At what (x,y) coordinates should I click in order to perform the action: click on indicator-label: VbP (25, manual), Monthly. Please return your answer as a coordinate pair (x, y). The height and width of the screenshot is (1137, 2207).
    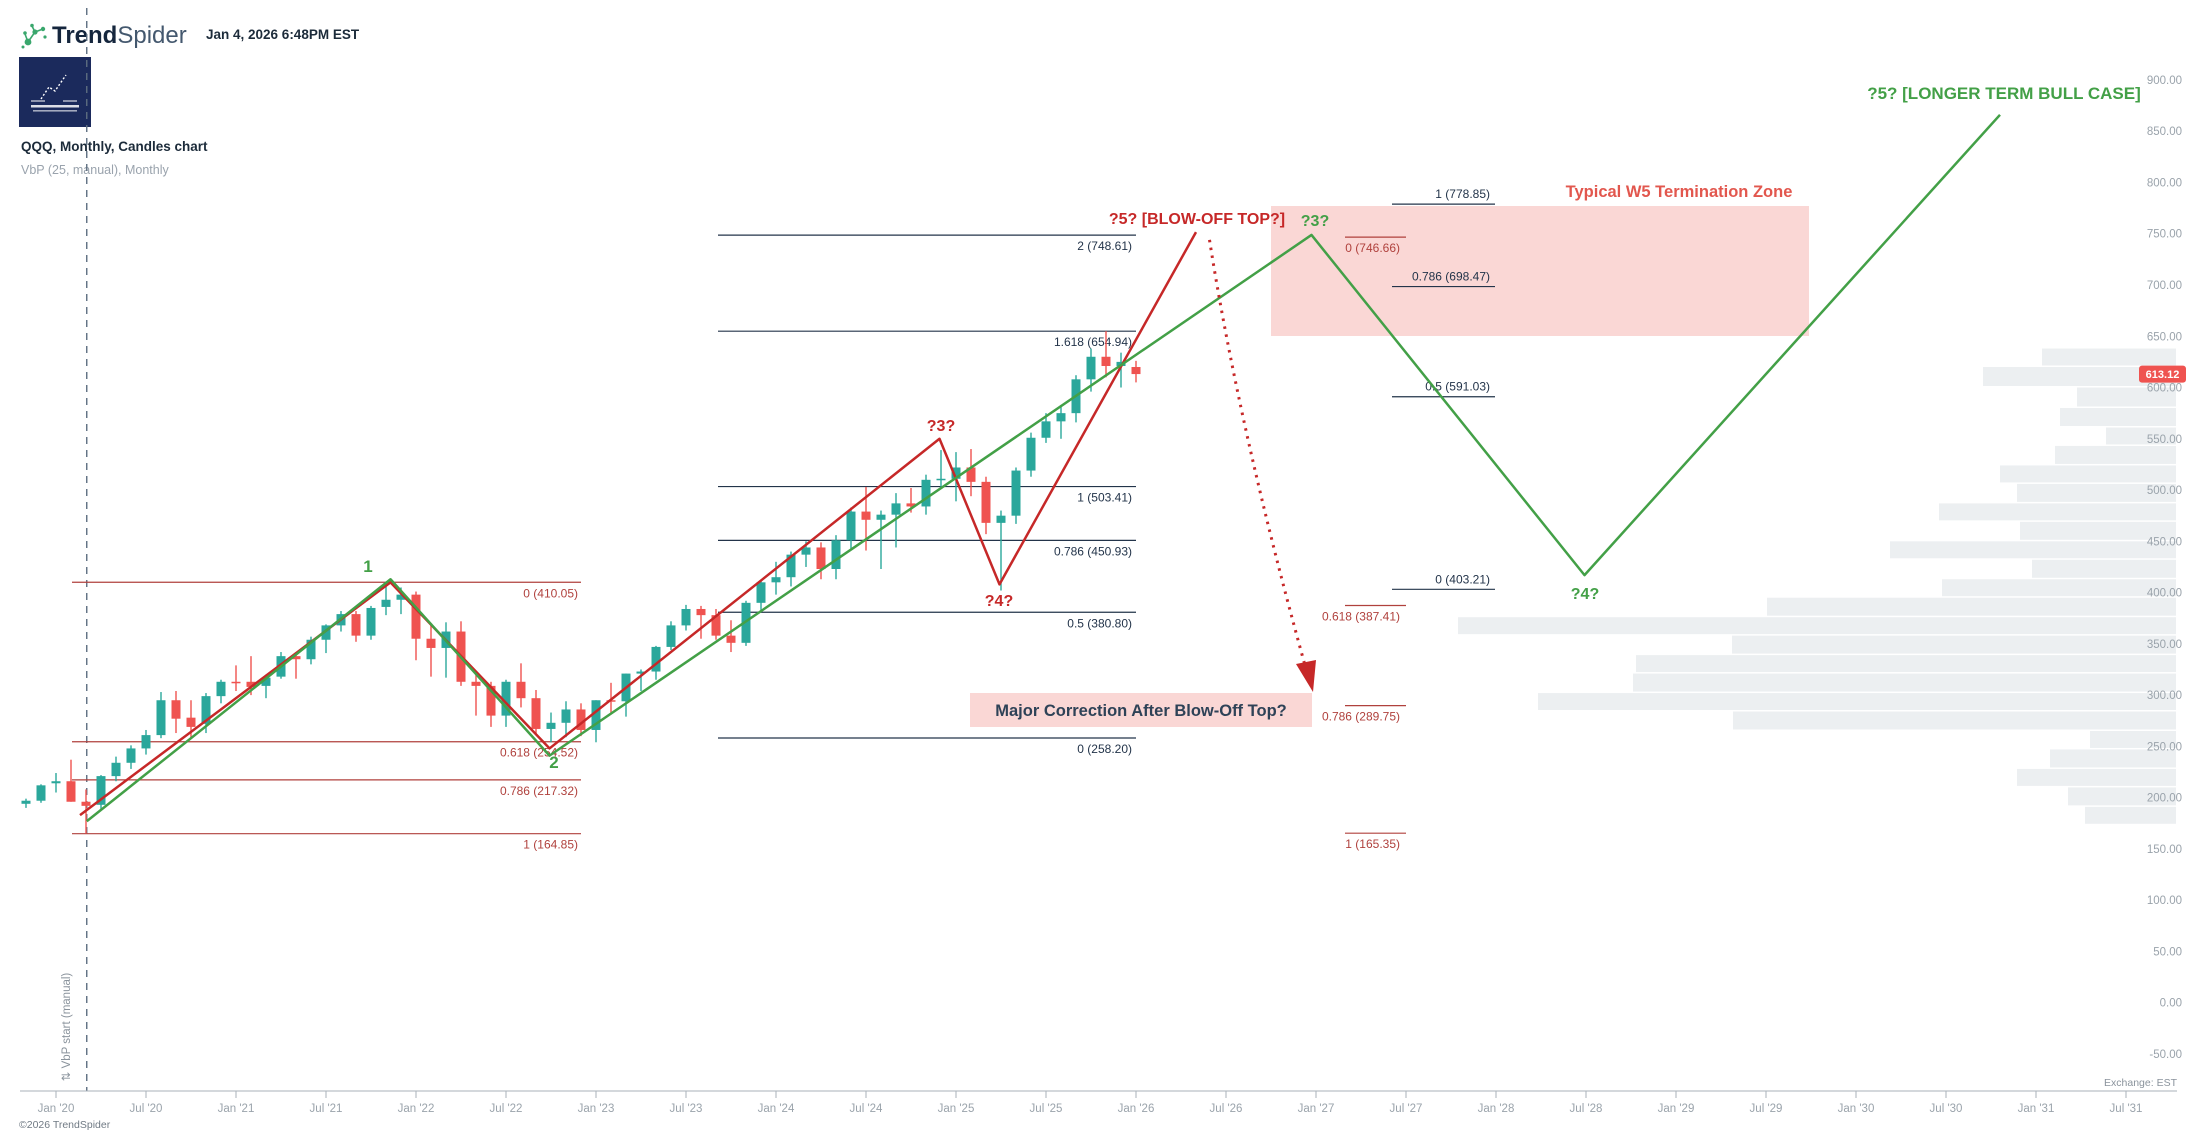
    Looking at the image, I should click on (95, 170).